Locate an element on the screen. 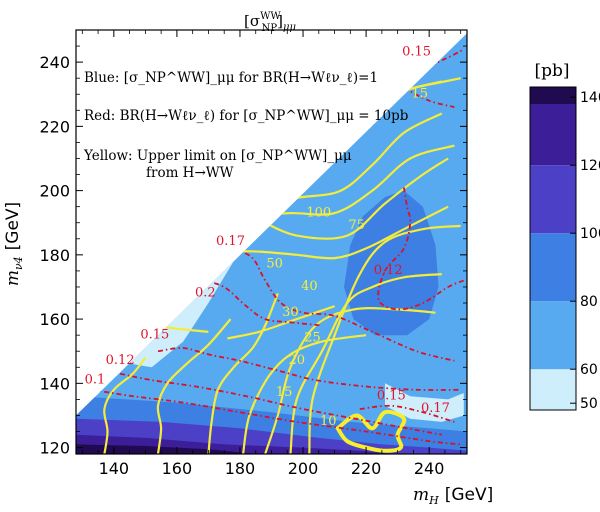 This screenshot has height=512, width=600. colorbar-frame is located at coordinates (553, 248).